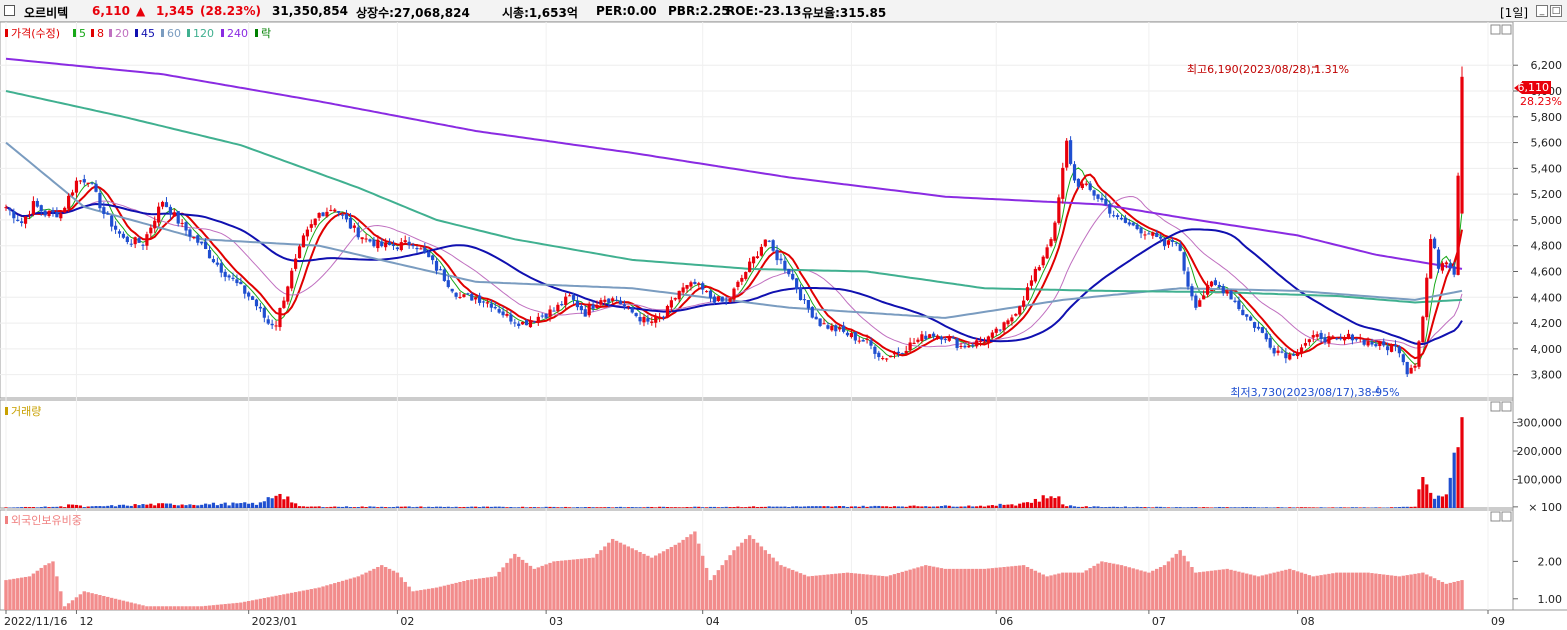 This screenshot has width=1567, height=630. What do you see at coordinates (1495, 406) in the screenshot?
I see `volume-minimize-icon` at bounding box center [1495, 406].